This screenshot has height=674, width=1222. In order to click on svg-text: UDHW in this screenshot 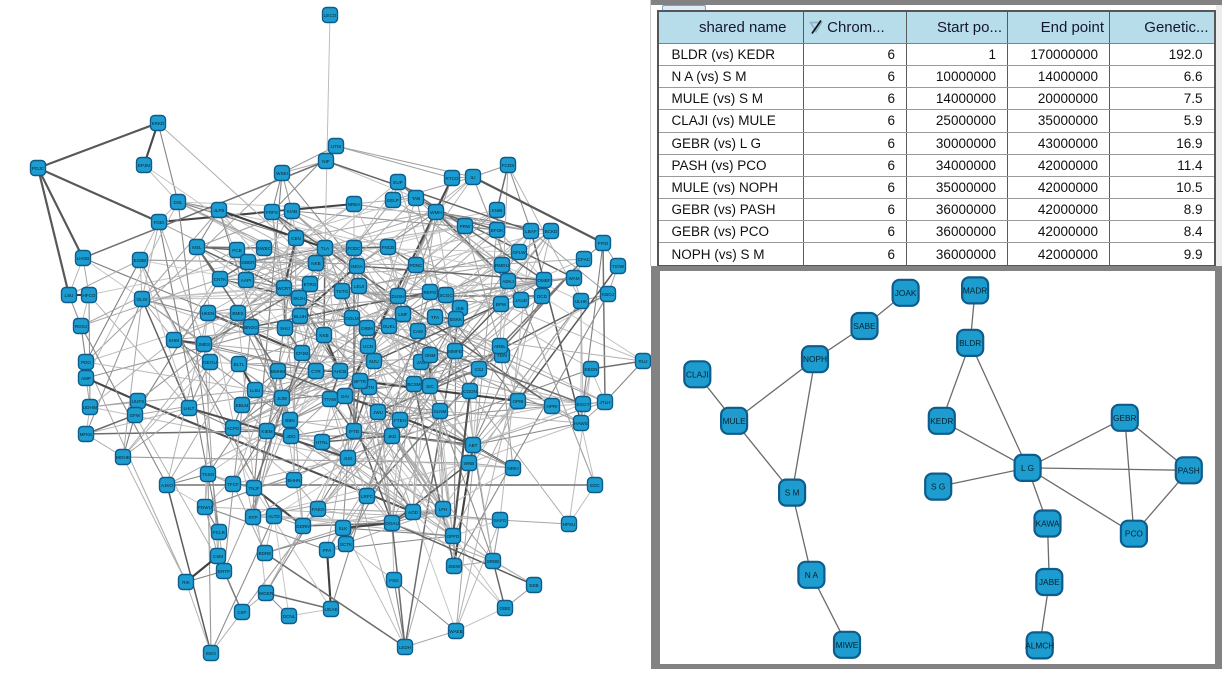, I will do `click(90, 407)`.